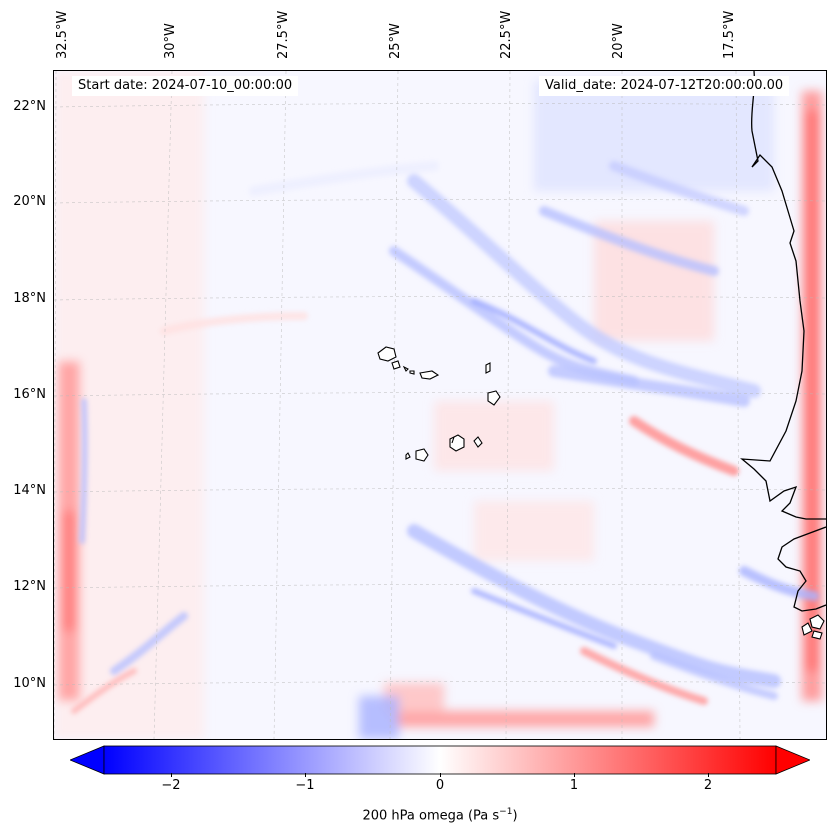 The width and height of the screenshot is (837, 839). Describe the element at coordinates (171, 785) in the screenshot. I see `colorbar-tick-label: −2` at that location.